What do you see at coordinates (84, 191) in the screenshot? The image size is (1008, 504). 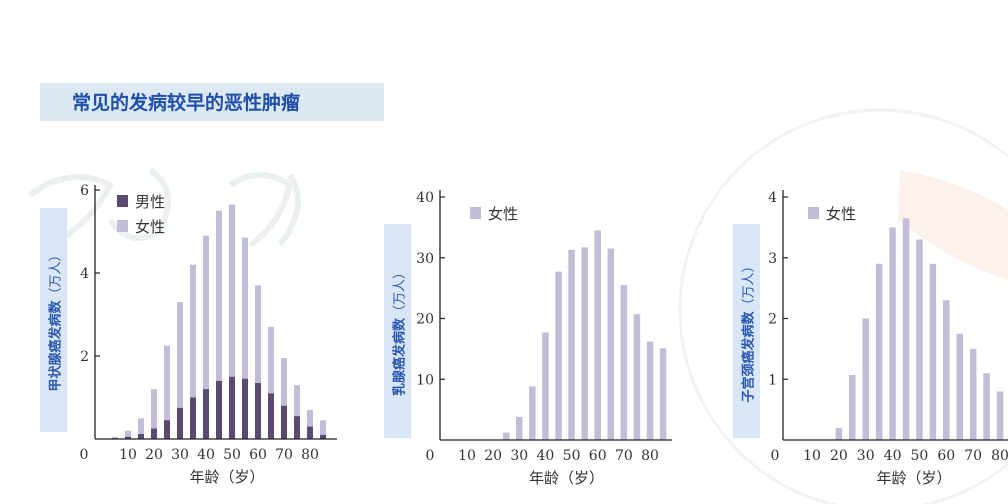 I see `y-tick-label: 6` at bounding box center [84, 191].